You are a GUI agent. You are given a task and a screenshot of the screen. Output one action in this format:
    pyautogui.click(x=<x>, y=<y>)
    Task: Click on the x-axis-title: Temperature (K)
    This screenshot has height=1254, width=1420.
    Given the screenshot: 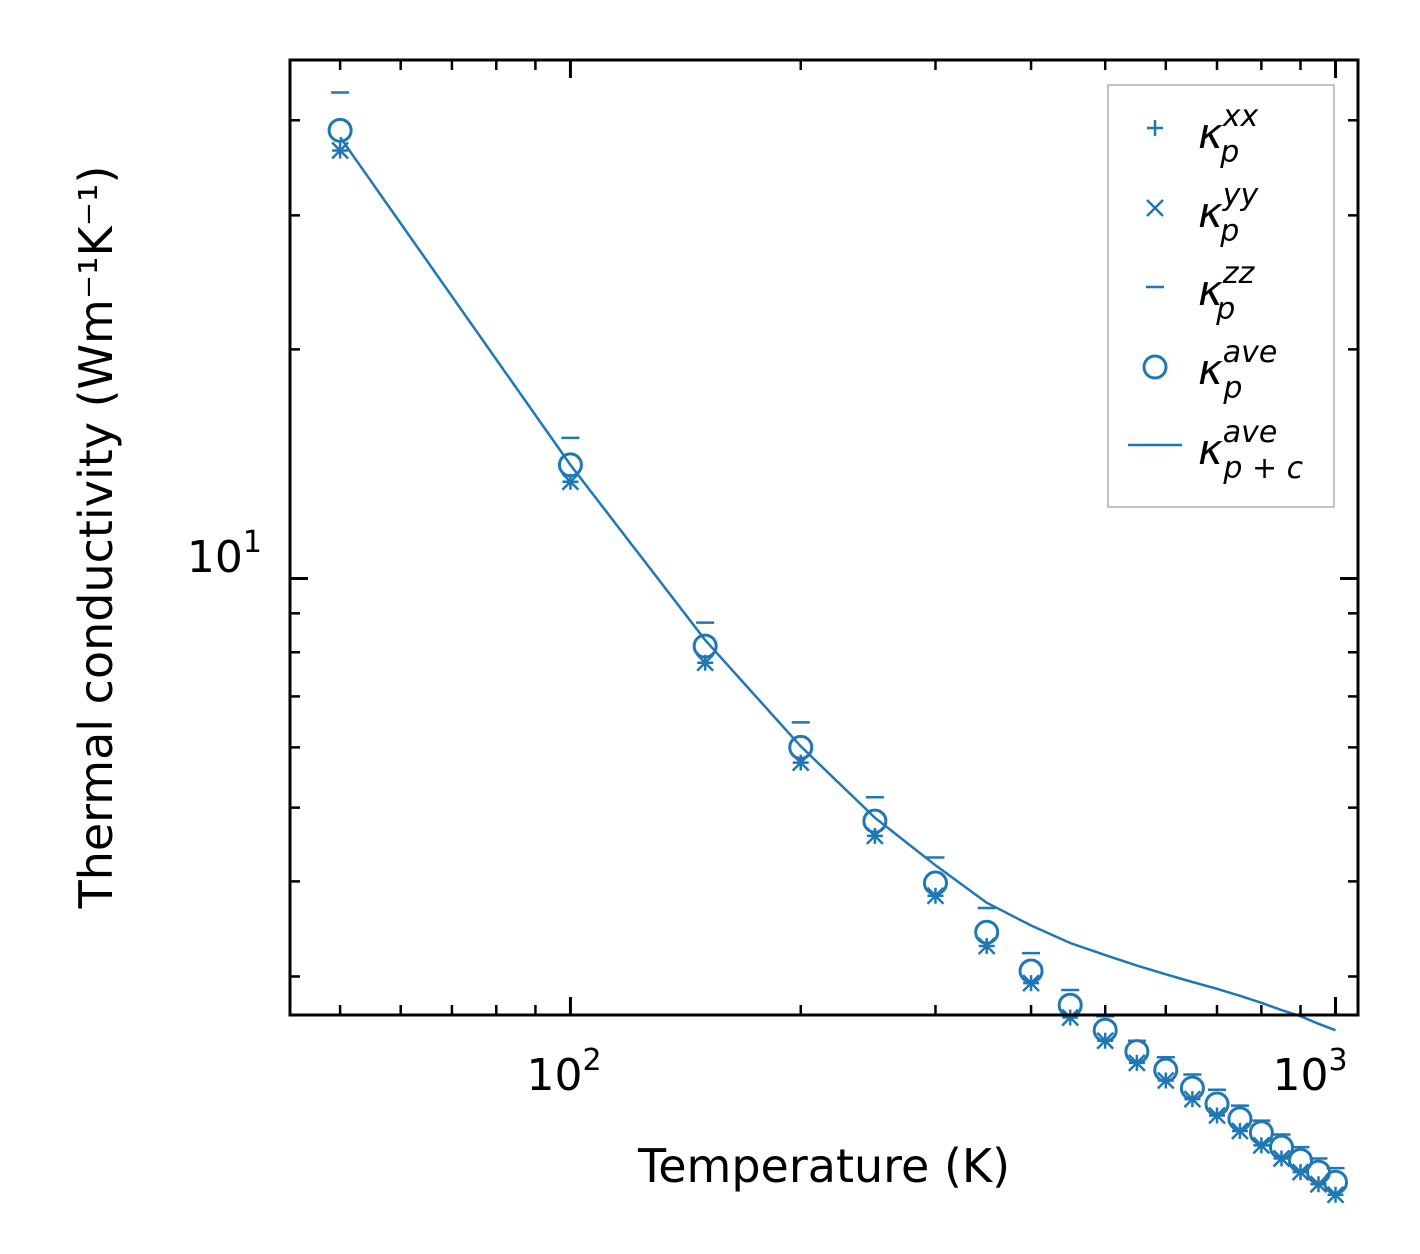 What is the action you would take?
    pyautogui.click(x=823, y=1166)
    